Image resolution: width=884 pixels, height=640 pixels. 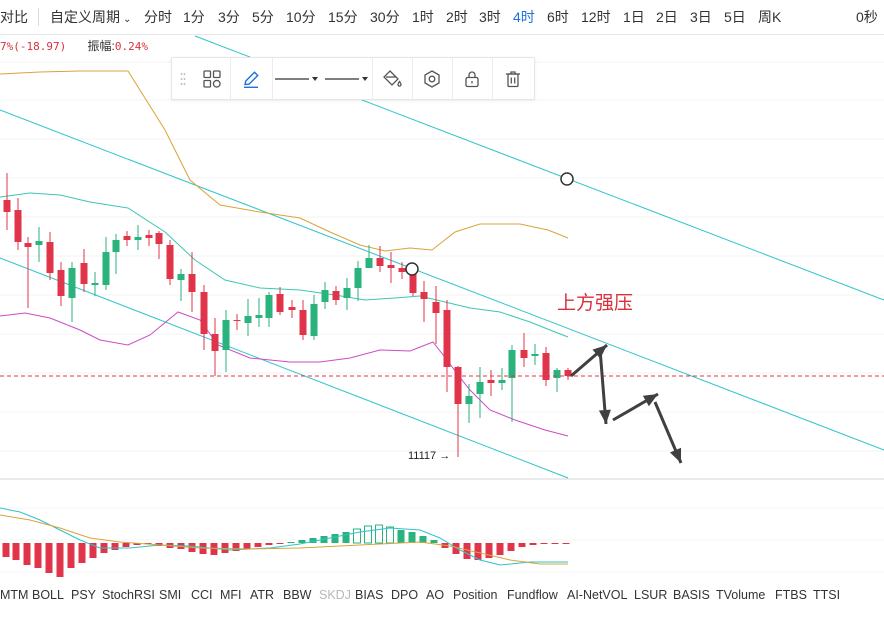 I want to click on period-tab: 3分, so click(x=229, y=17).